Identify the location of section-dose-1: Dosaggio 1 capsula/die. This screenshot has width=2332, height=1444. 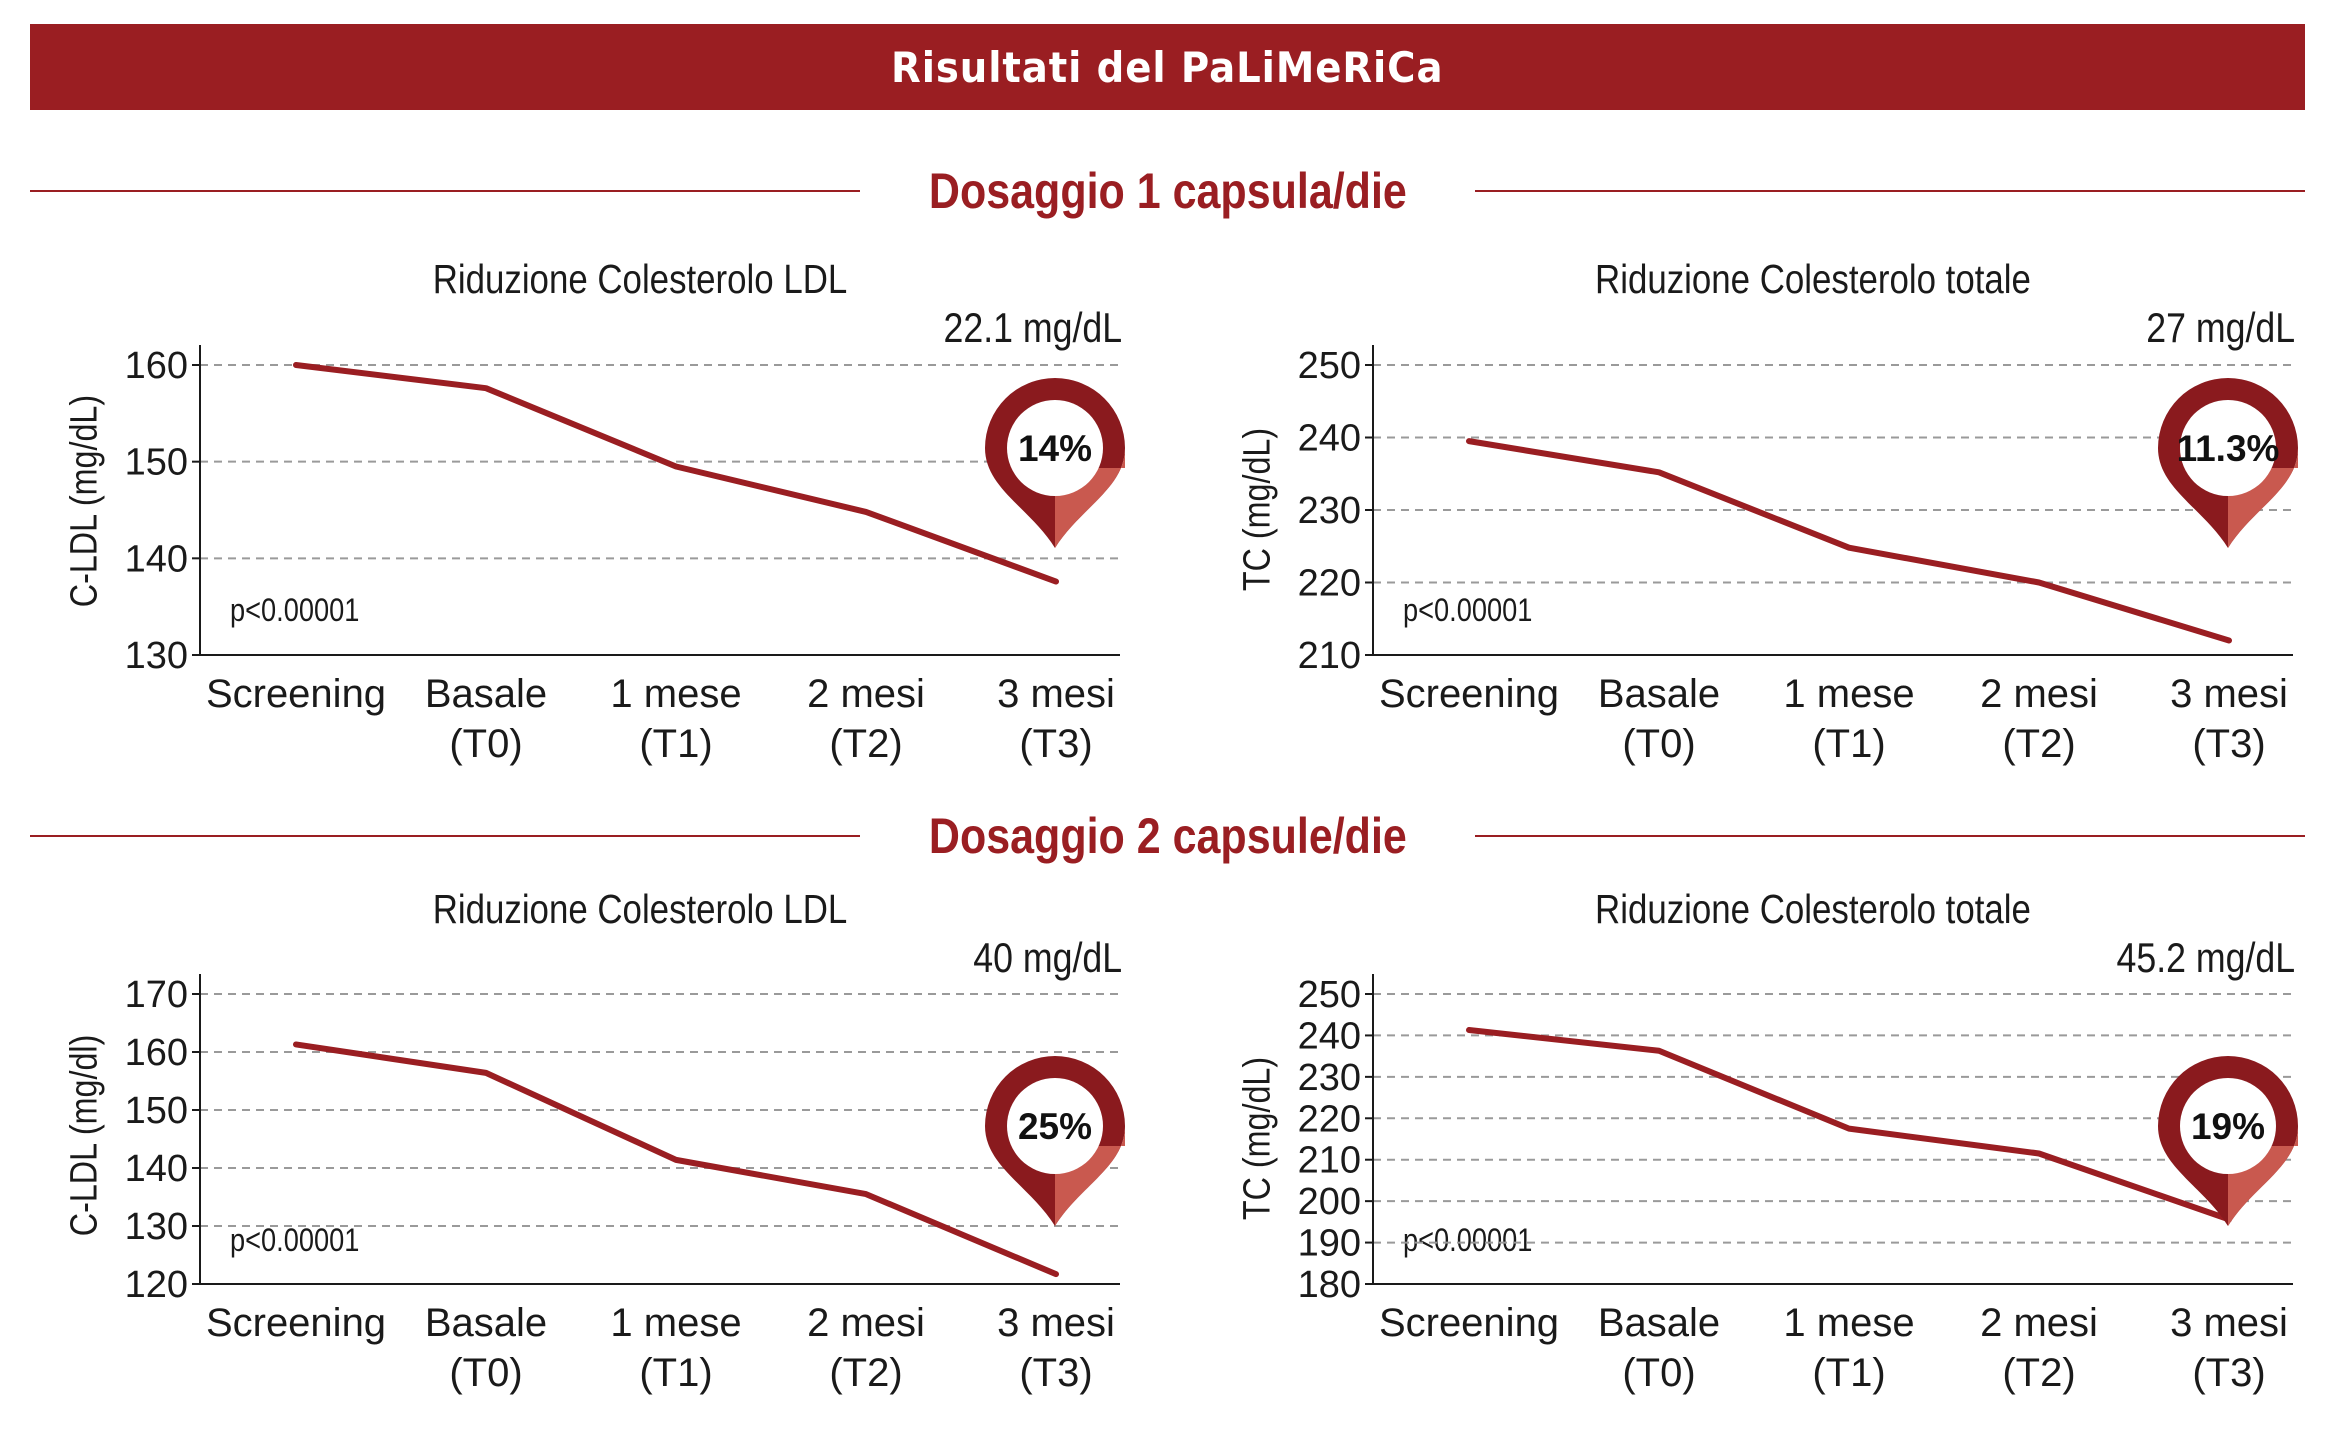
(1167, 191).